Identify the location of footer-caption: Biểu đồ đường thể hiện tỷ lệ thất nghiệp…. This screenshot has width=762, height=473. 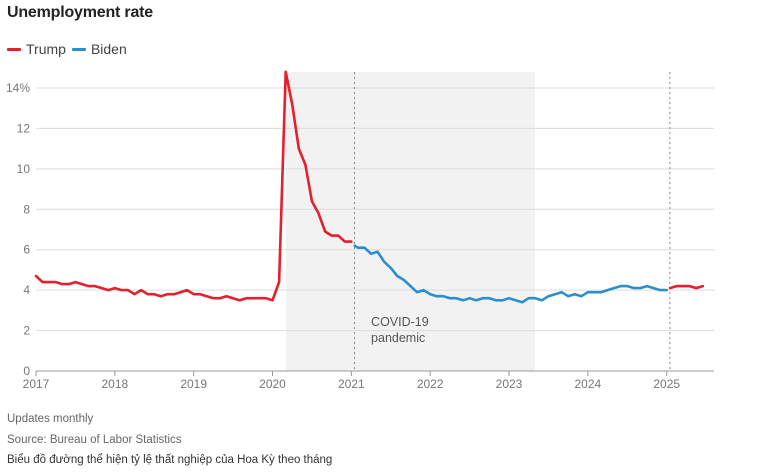
(170, 460).